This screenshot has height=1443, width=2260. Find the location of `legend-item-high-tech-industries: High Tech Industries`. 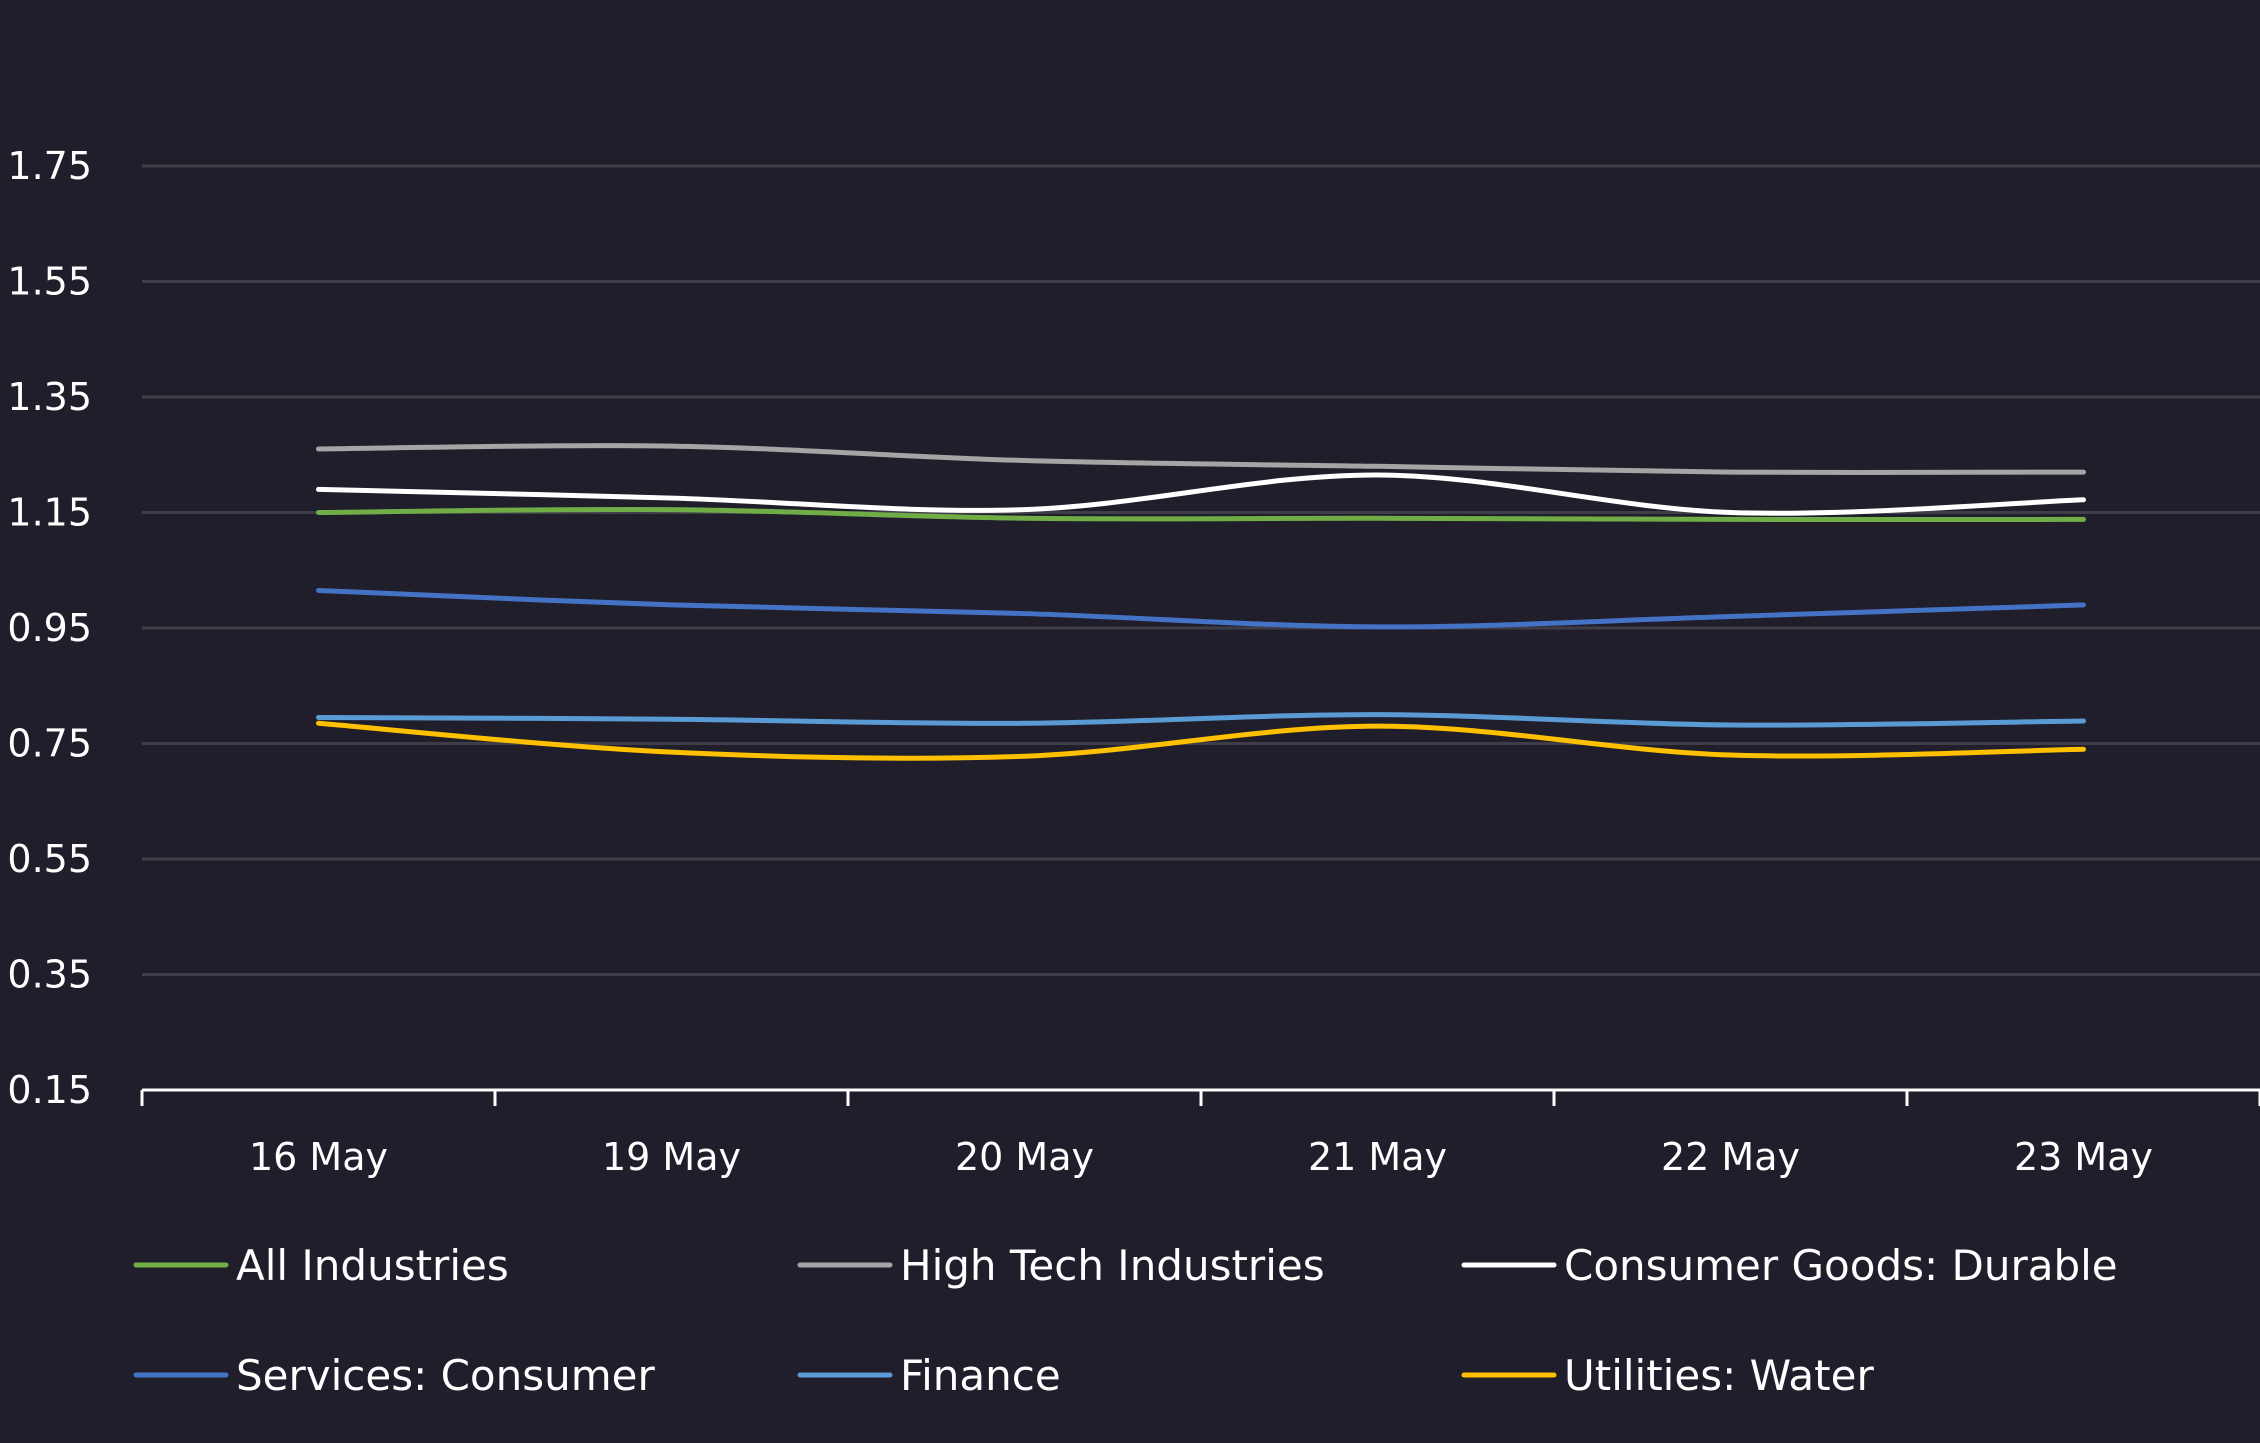

legend-item-high-tech-industries: High Tech Industries is located at coordinates (1061, 1265).